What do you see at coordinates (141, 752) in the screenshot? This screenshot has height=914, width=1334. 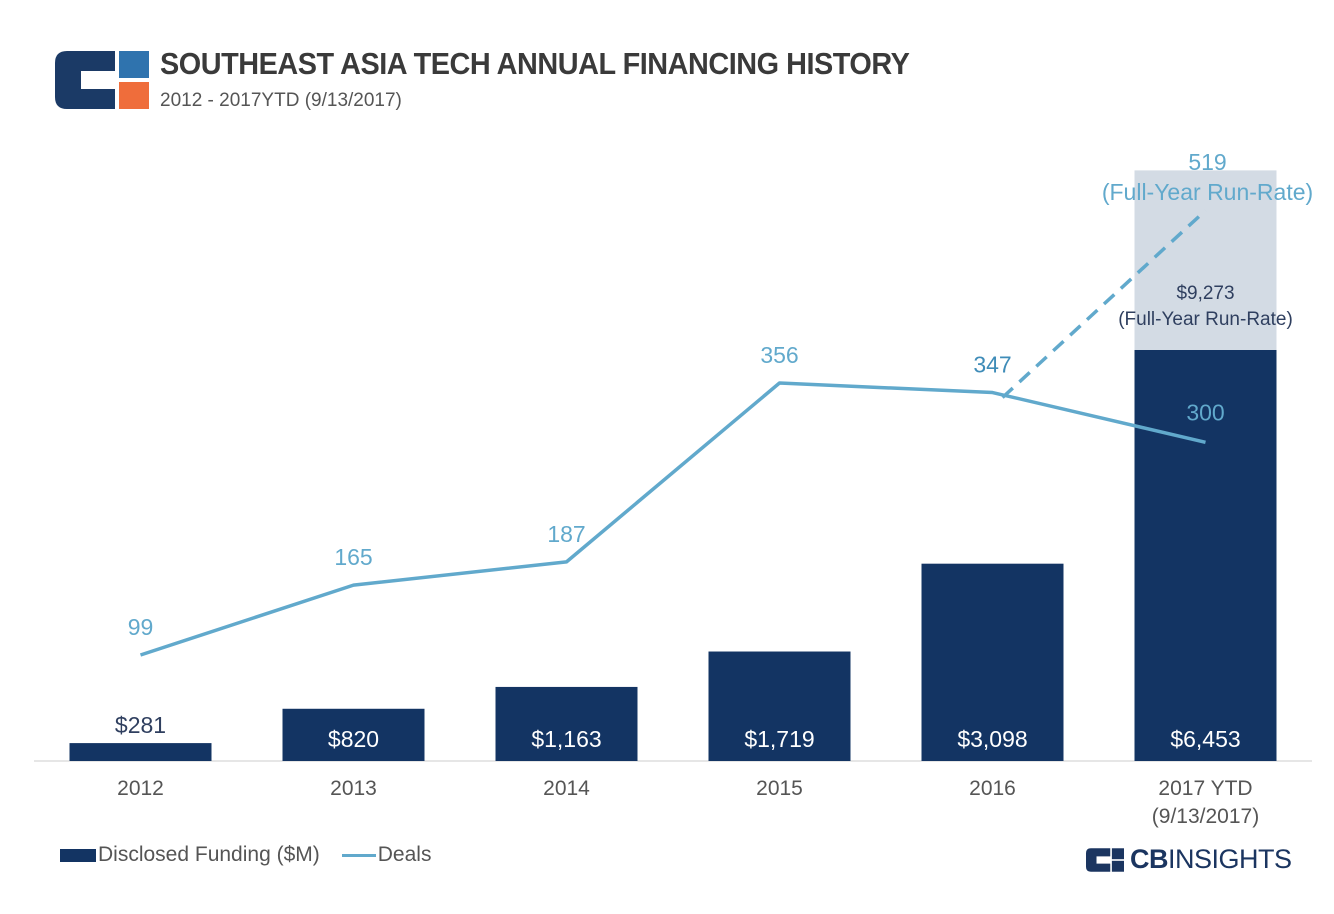 I see `bar-2012` at bounding box center [141, 752].